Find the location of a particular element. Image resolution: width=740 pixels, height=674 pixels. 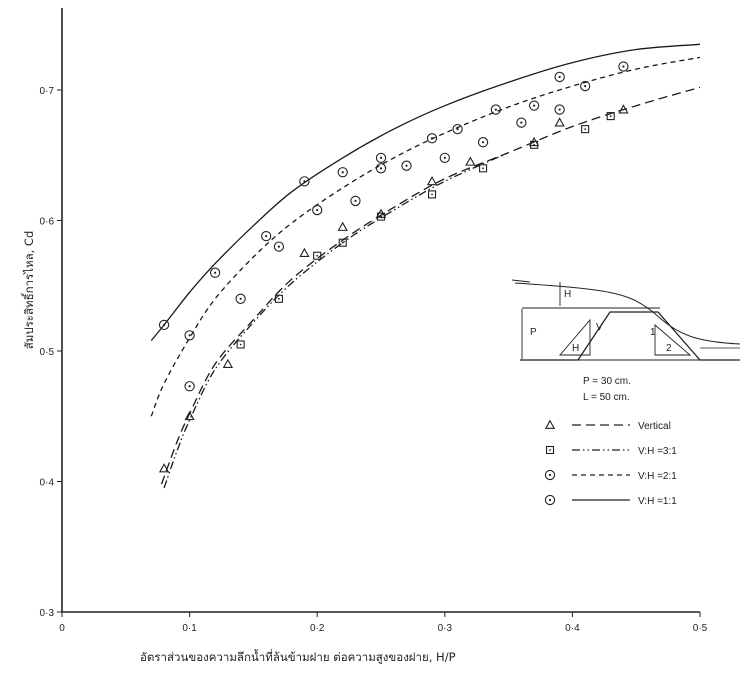

x-tick-label: 0·3 is located at coordinates (445, 628).